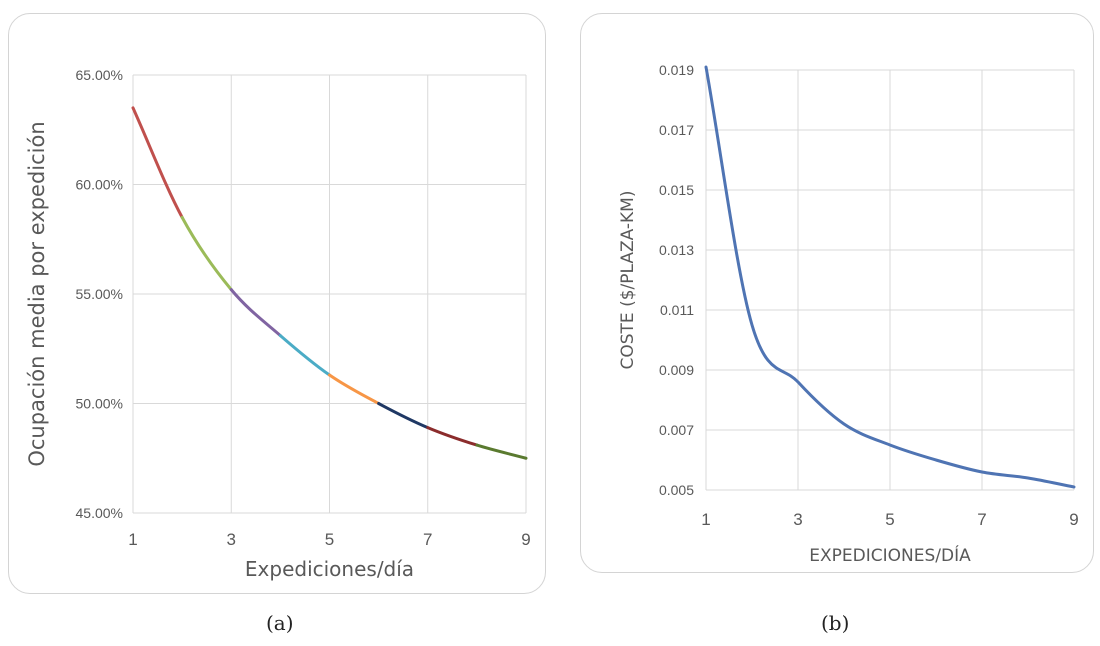 The image size is (1100, 646). I want to click on chart-a-y-axis-label: Ocupación media por expedición, so click(37, 293).